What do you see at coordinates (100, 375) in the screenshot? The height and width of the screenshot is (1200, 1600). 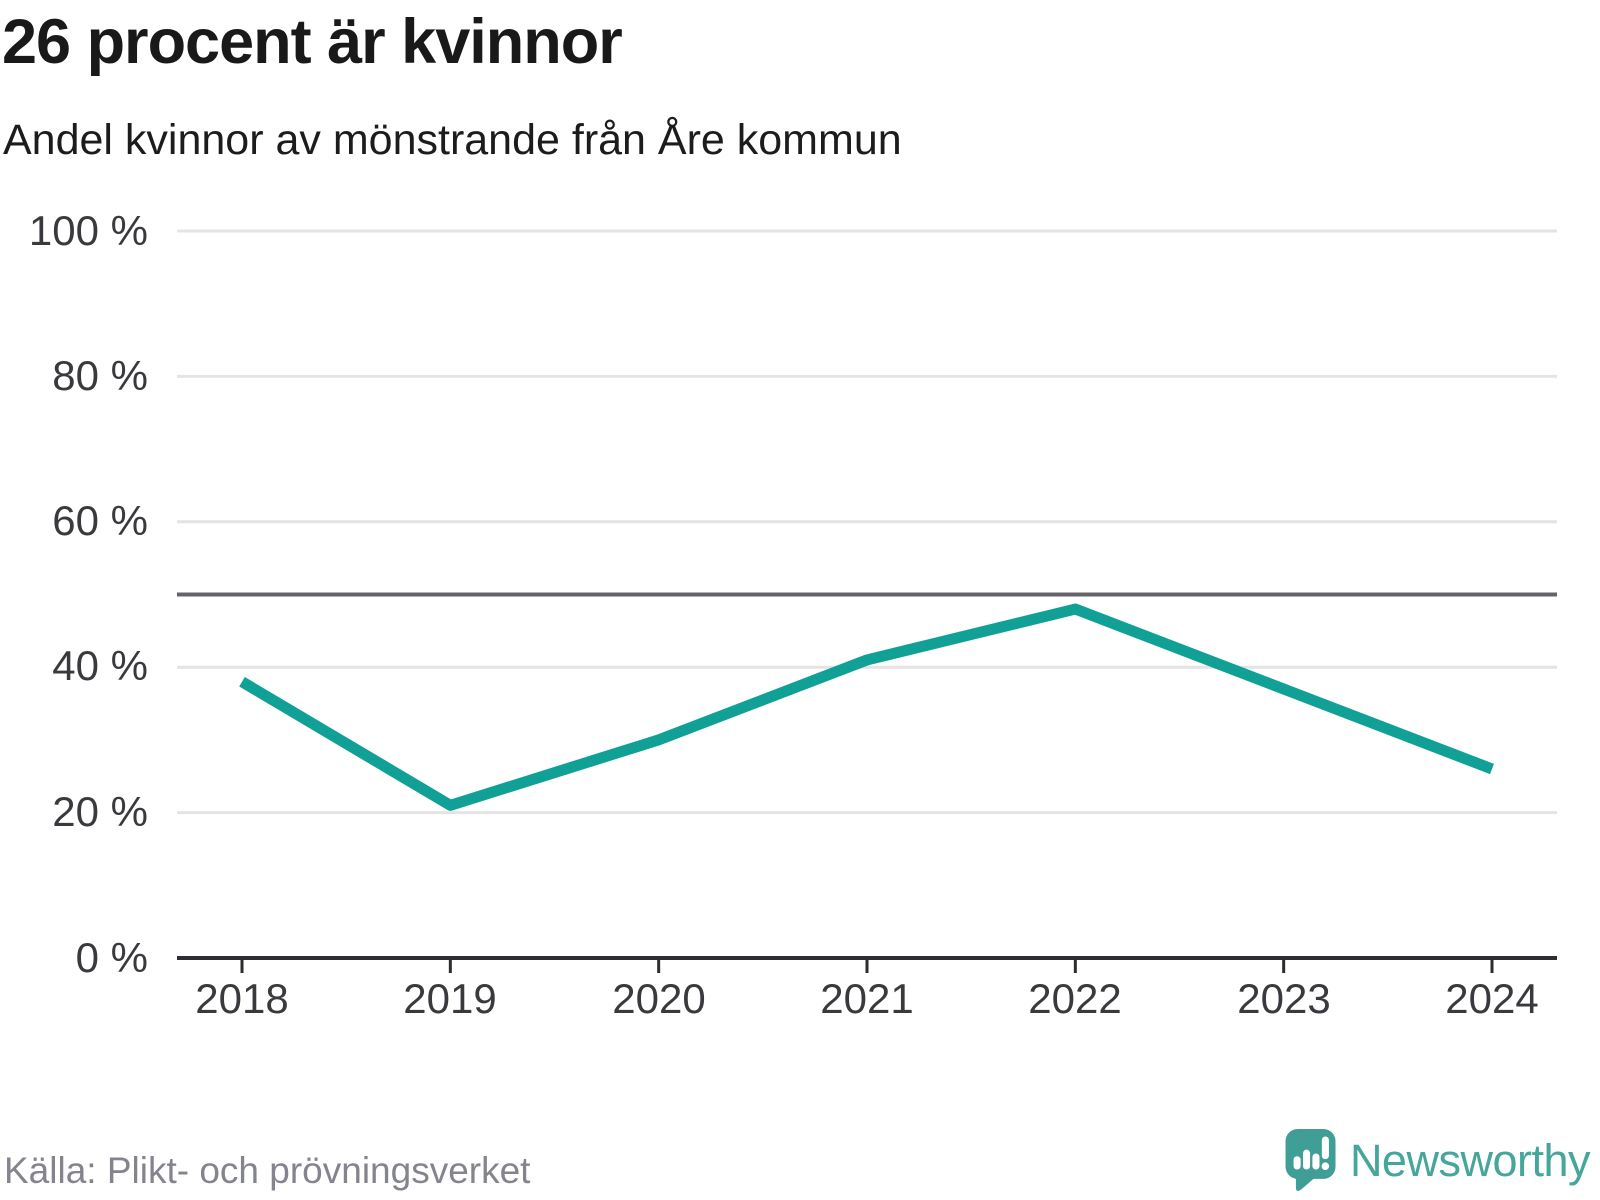 I see `y-axis-tick-label: 80 %` at bounding box center [100, 375].